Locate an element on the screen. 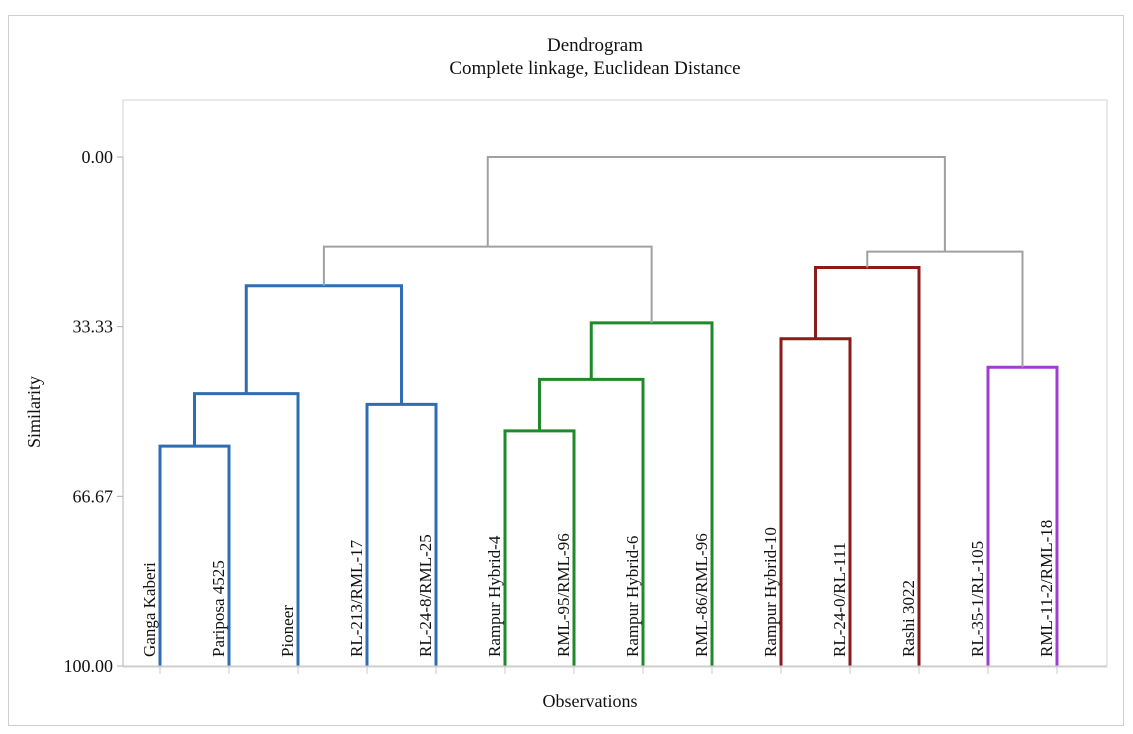 This screenshot has width=1133, height=734. y-tick-label: 33.33 is located at coordinates (93, 327).